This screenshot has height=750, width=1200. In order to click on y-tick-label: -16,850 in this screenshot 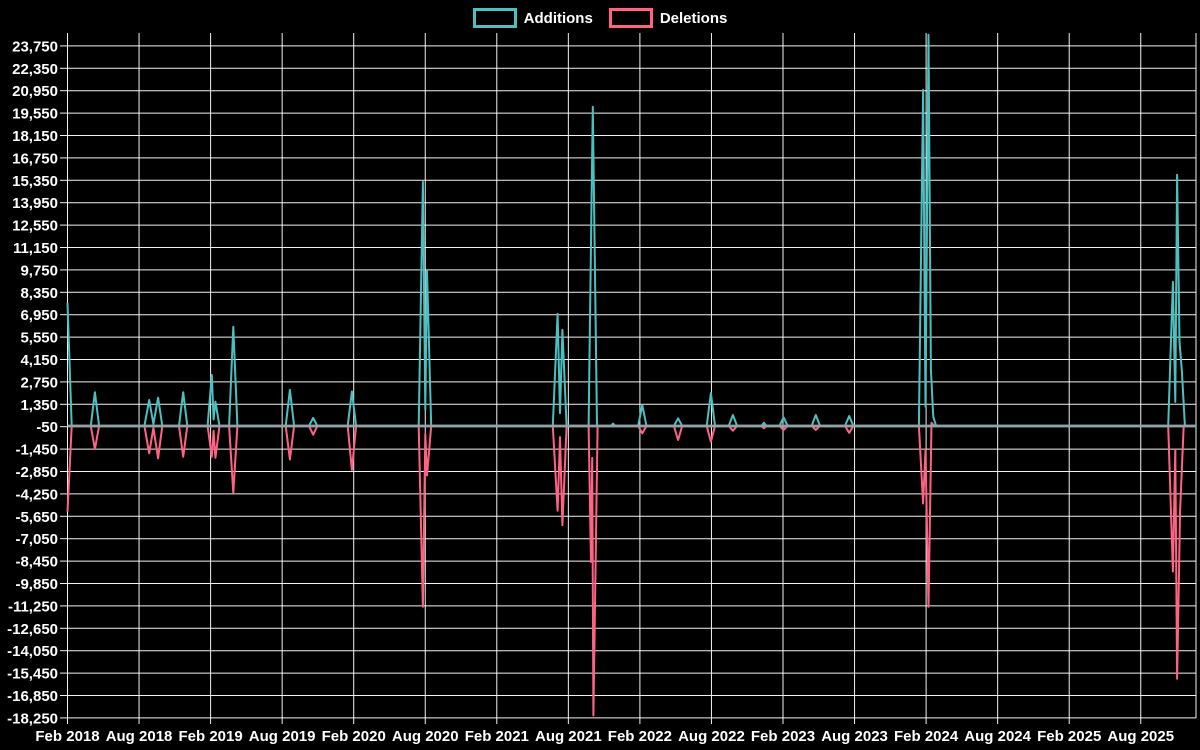, I will do `click(32, 696)`.